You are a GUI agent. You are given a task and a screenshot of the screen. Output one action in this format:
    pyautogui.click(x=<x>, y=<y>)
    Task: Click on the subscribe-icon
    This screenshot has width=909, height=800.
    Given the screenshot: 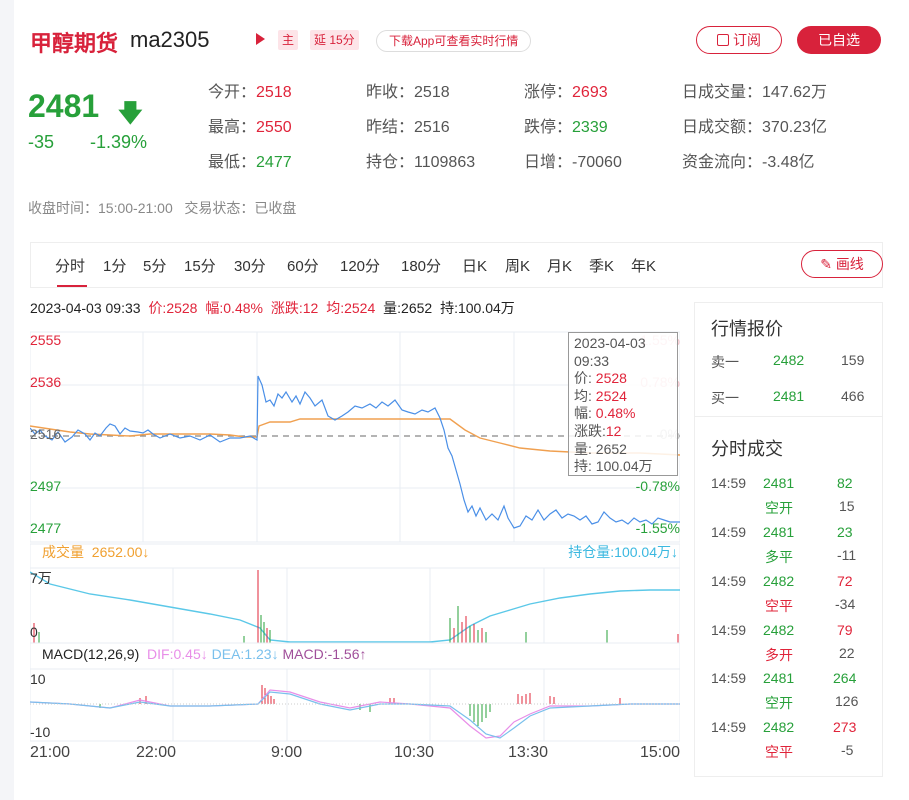 What is the action you would take?
    pyautogui.click(x=723, y=40)
    